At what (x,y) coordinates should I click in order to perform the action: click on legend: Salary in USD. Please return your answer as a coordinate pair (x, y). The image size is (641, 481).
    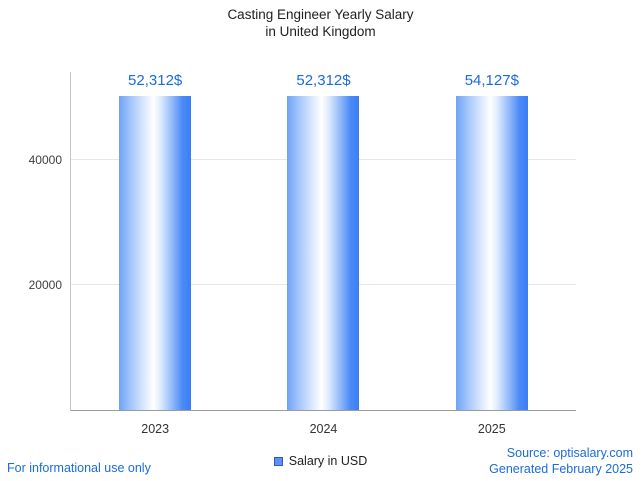
    Looking at the image, I should click on (320, 461).